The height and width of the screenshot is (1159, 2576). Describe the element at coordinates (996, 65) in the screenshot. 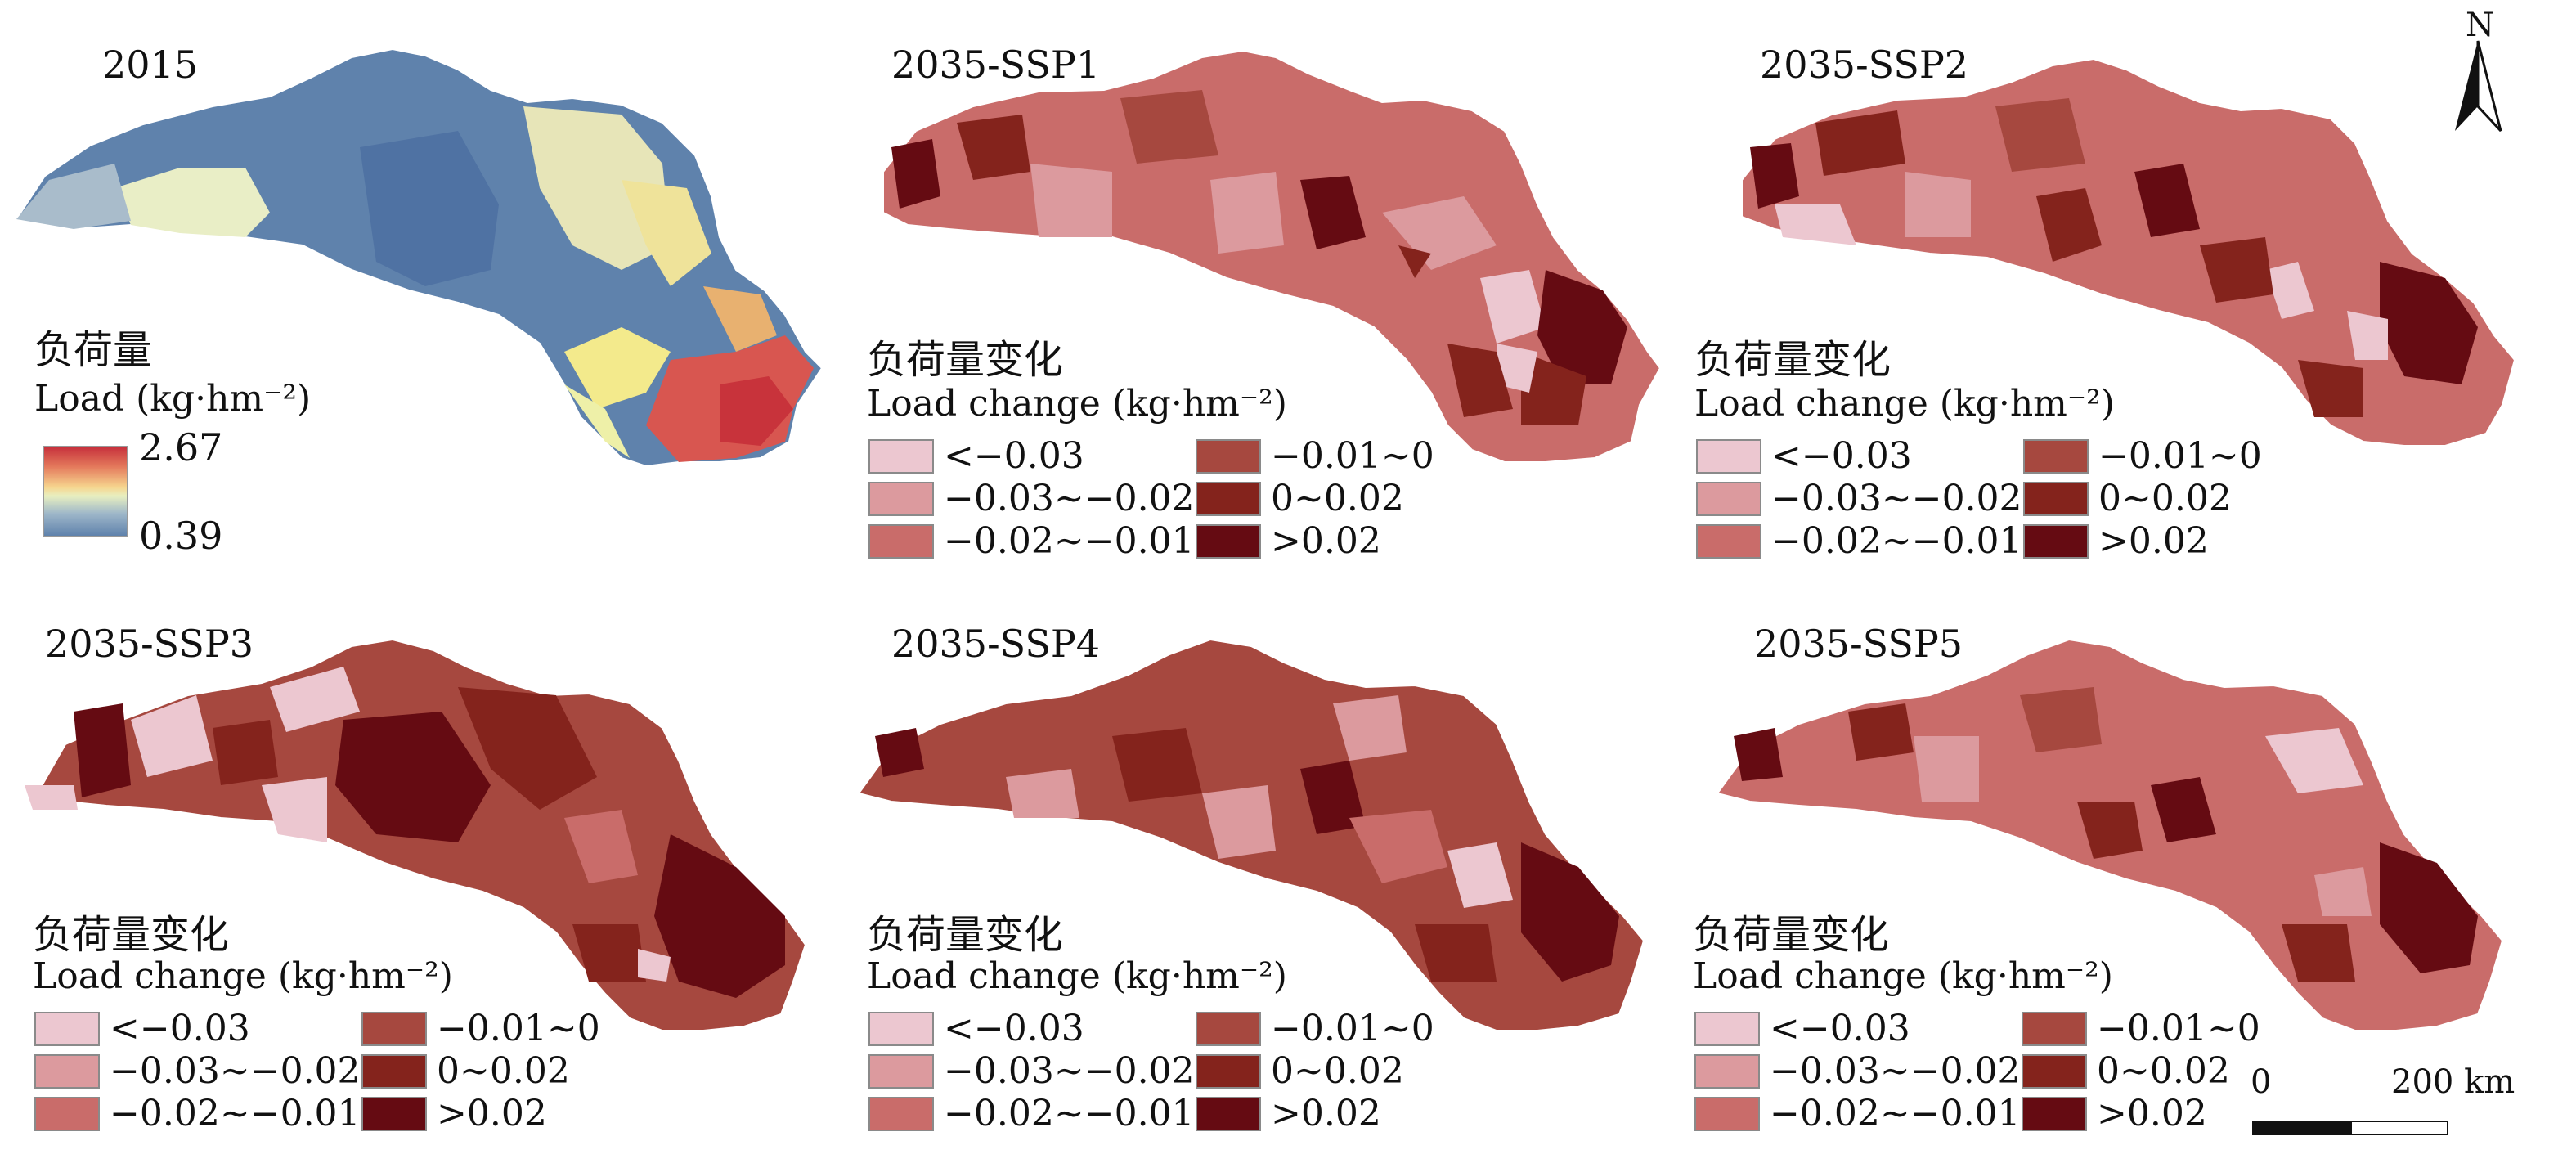

I see `panel-title: 2035-SSP1` at that location.